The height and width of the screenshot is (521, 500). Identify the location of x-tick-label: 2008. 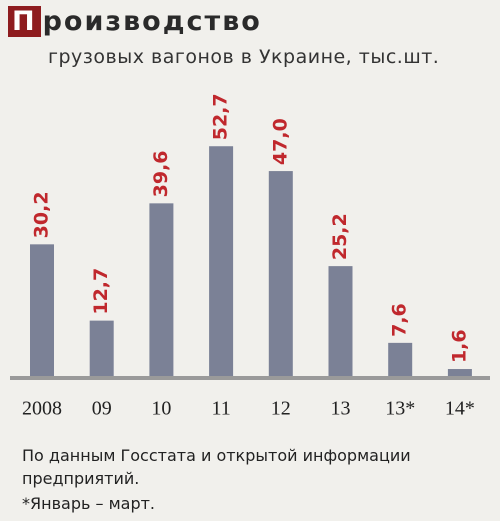
(42, 409).